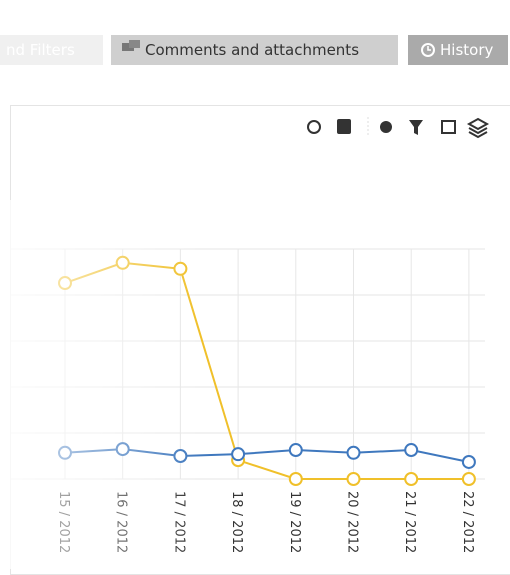 The image size is (510, 575). What do you see at coordinates (294, 522) in the screenshot?
I see `x-tick-label: 19 / 2012` at bounding box center [294, 522].